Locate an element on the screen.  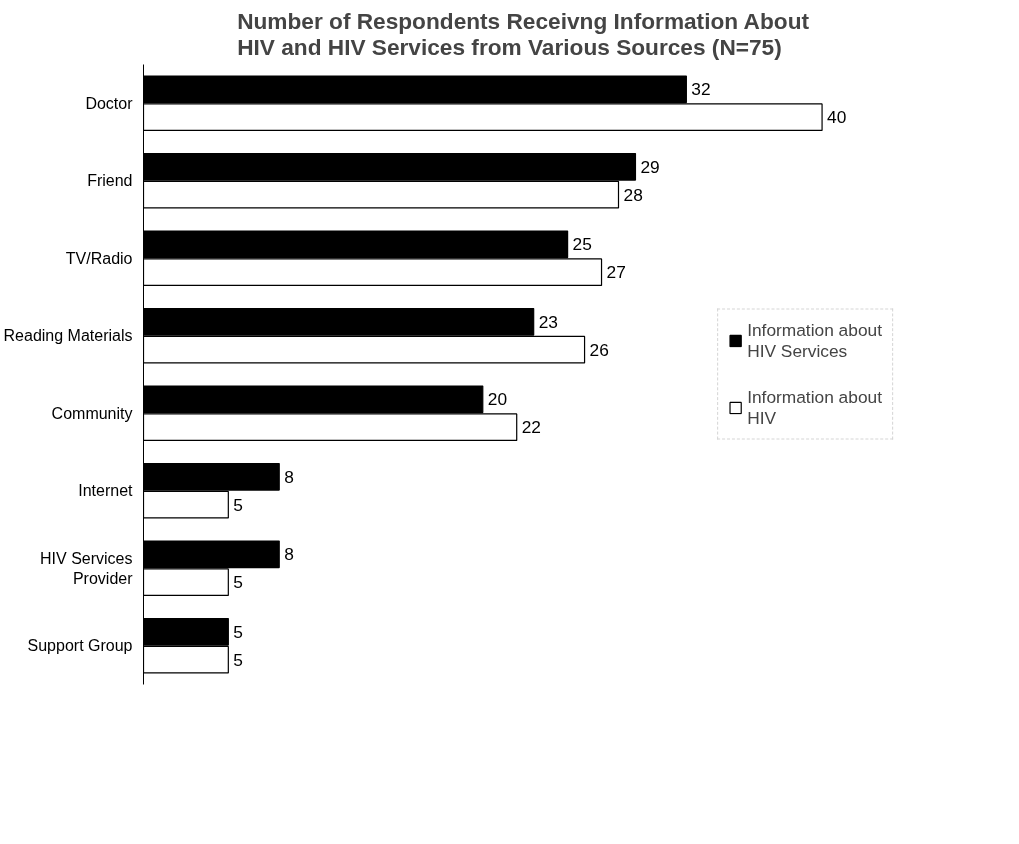
legend-label: Information about HIV Services is located at coordinates (814, 340).